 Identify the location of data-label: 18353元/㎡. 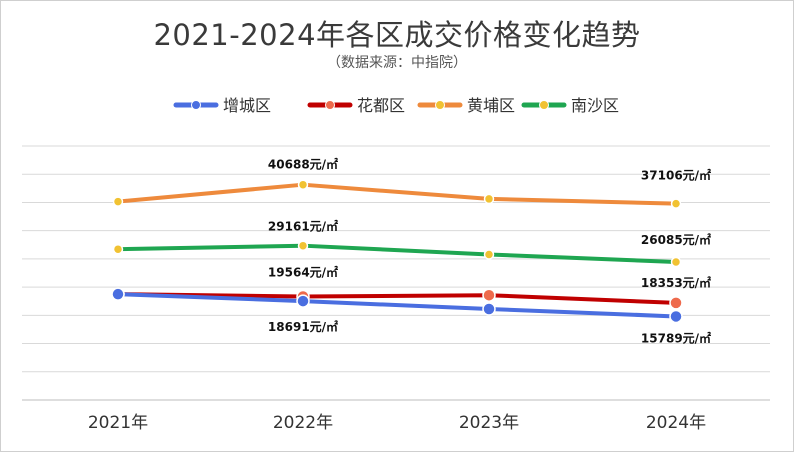
(676, 282).